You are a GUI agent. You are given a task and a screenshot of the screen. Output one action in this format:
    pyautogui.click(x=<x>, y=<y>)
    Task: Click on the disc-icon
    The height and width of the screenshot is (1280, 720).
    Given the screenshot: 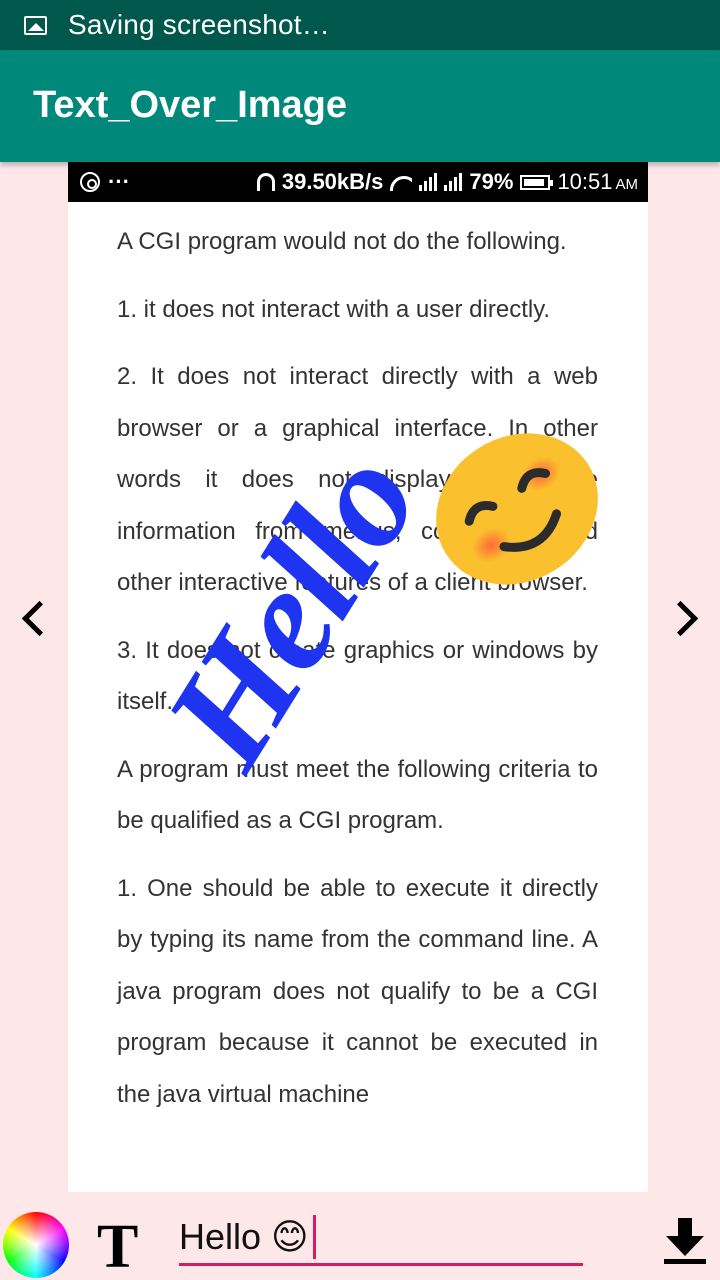 What is the action you would take?
    pyautogui.click(x=90, y=182)
    